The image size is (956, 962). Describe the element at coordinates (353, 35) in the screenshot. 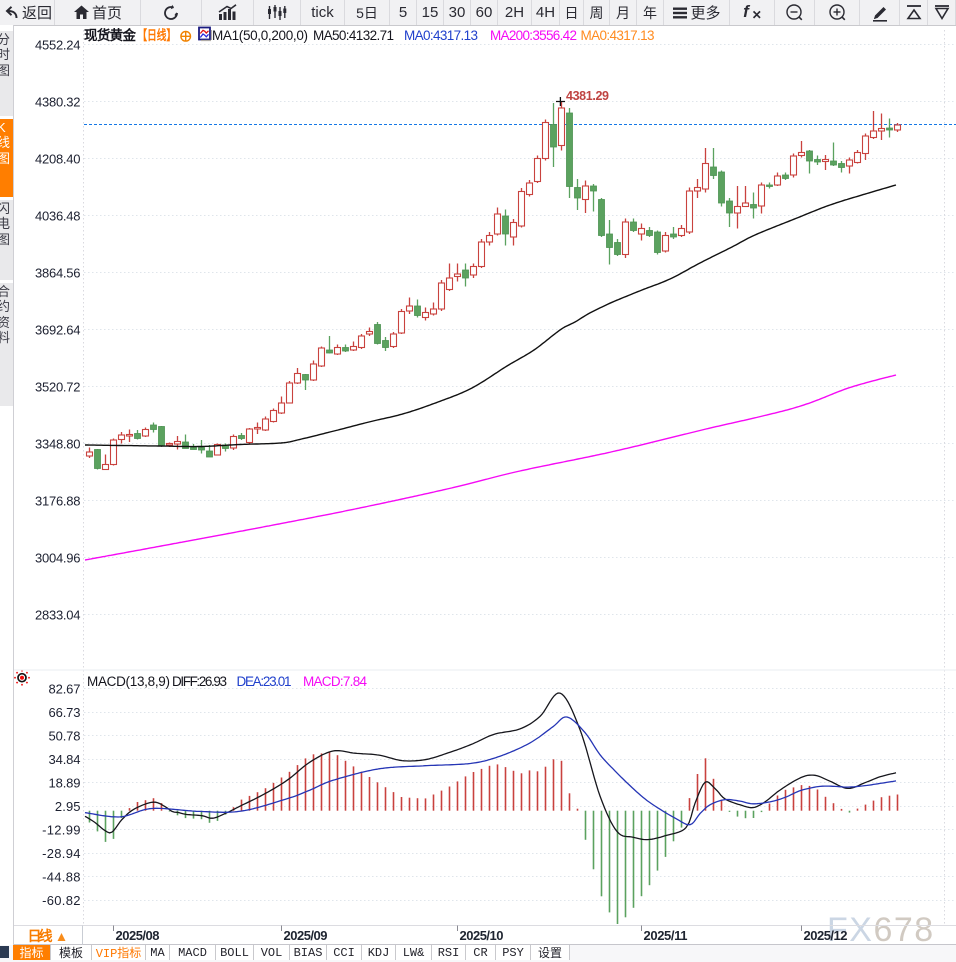

I see `svg-text: MA50:4132.71` at that location.